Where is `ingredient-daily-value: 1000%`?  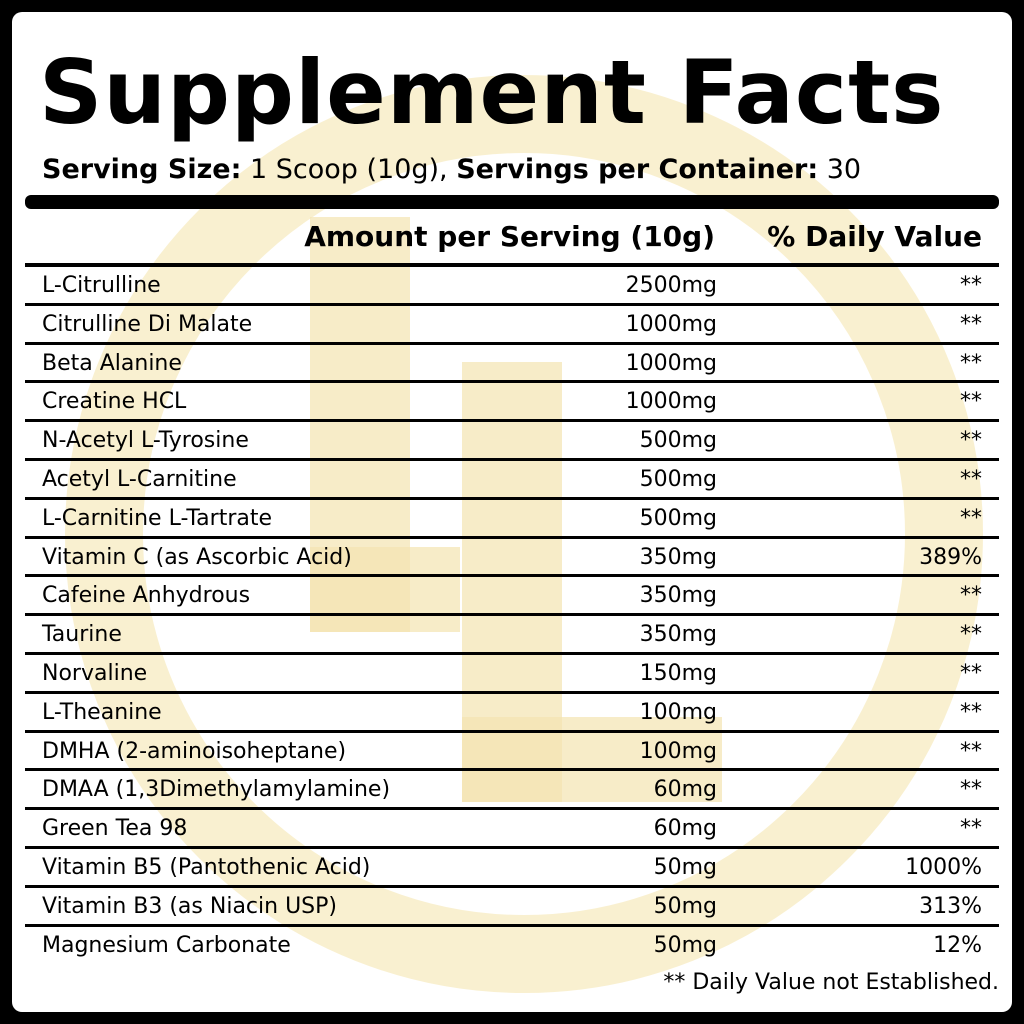 ingredient-daily-value: 1000% is located at coordinates (943, 867).